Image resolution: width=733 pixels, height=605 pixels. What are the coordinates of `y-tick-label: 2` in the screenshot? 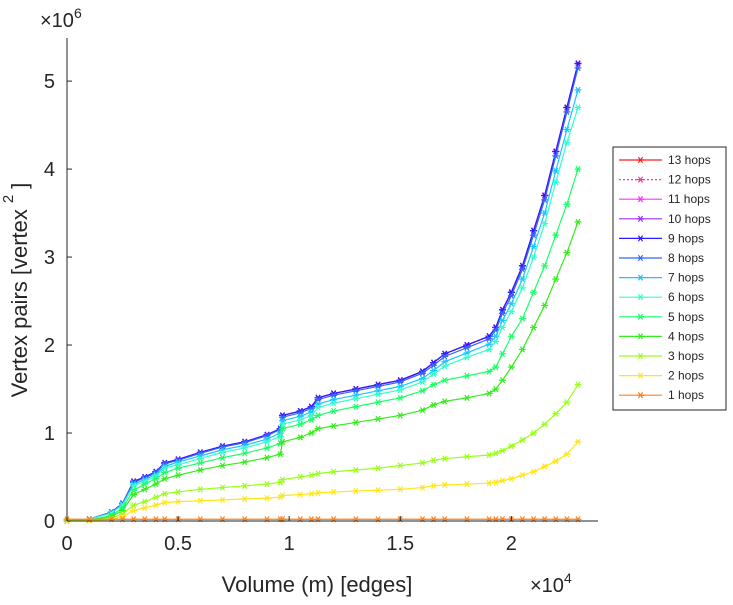 It's located at (49, 346).